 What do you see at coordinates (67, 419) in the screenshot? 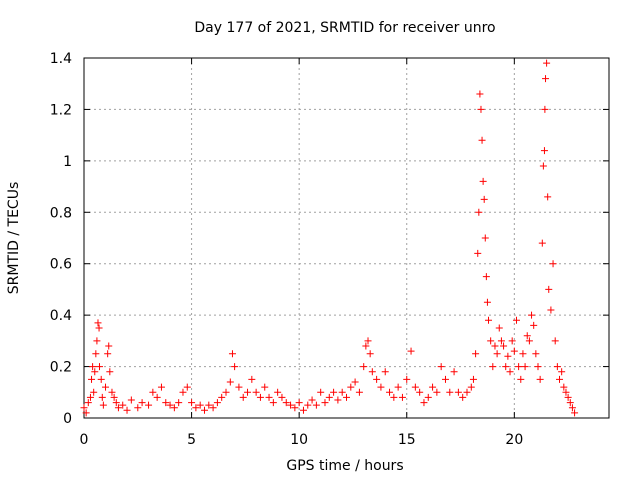
I see `y-tick-label: 0` at bounding box center [67, 419].